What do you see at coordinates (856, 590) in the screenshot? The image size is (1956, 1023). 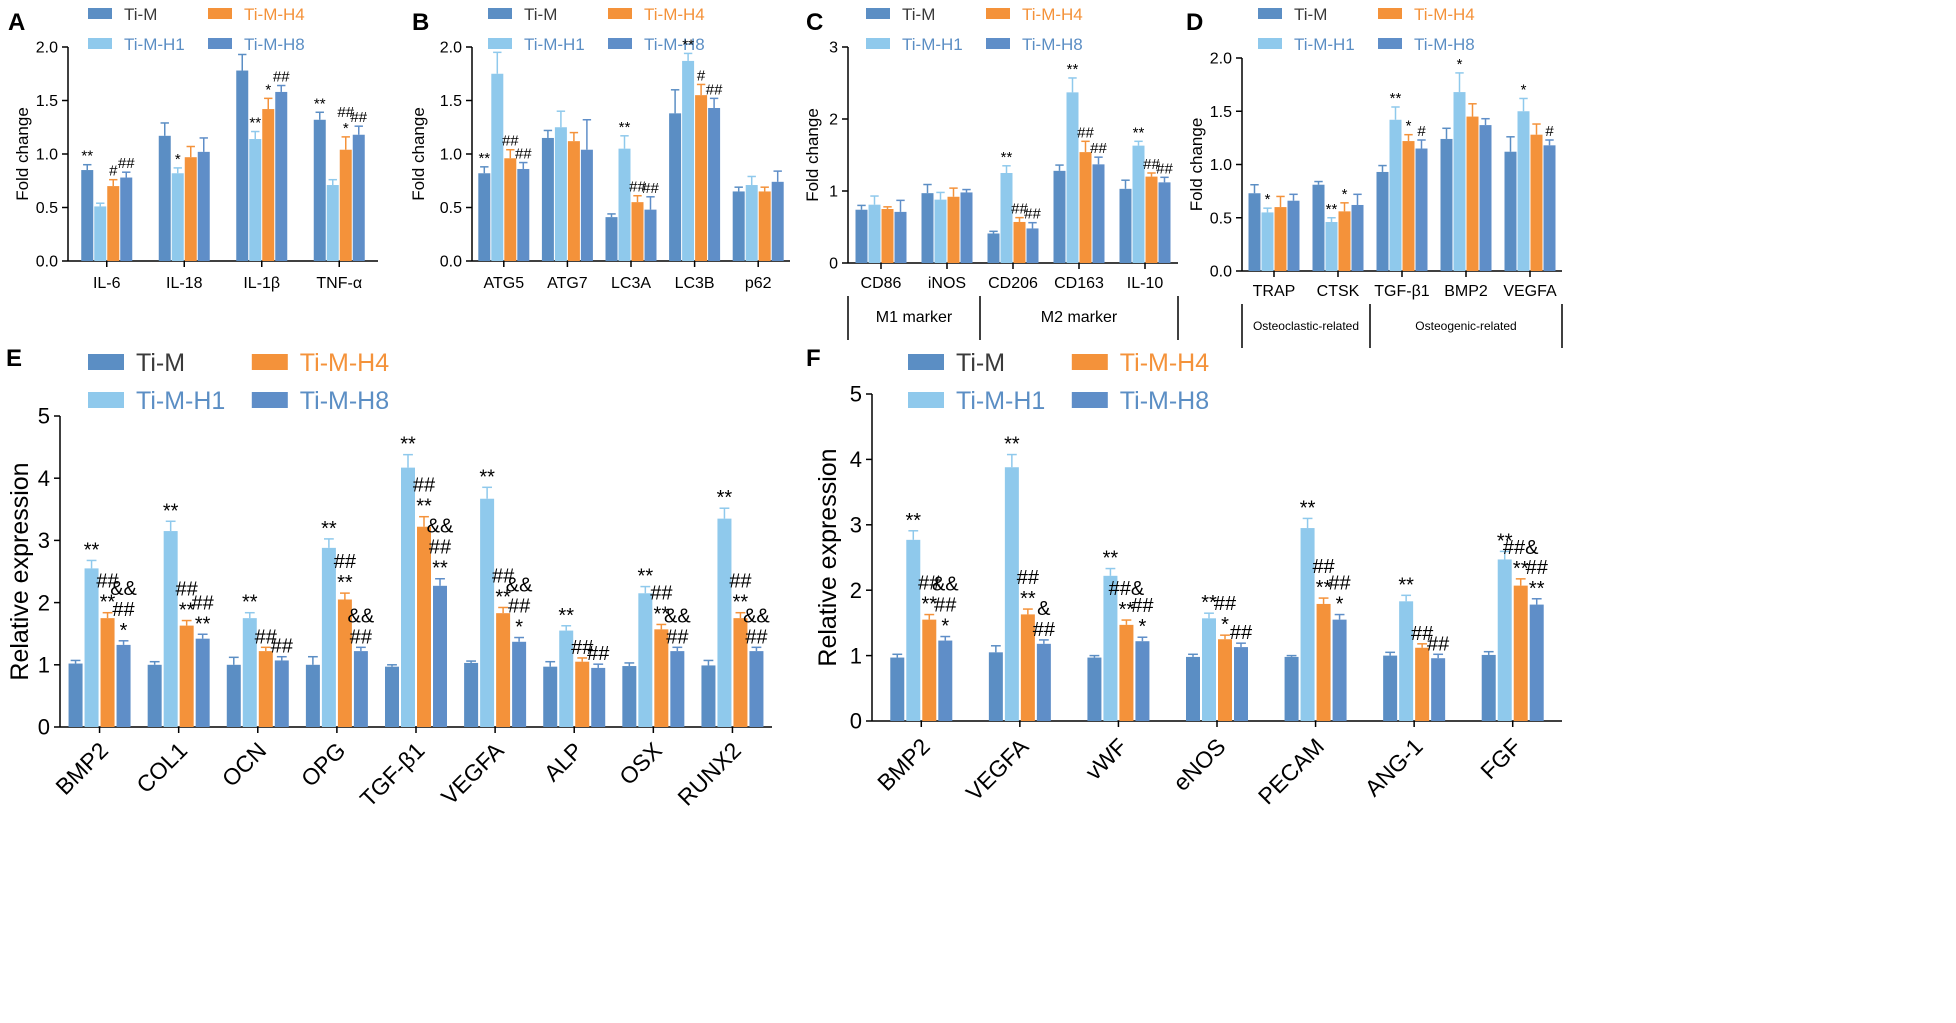 I see `y-tick-label: 2` at bounding box center [856, 590].